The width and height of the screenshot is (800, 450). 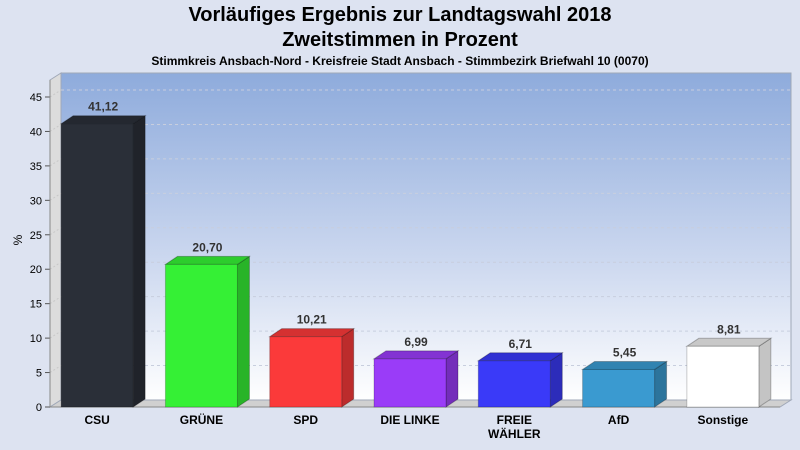 I want to click on data-label: 41,12, so click(x=103, y=107).